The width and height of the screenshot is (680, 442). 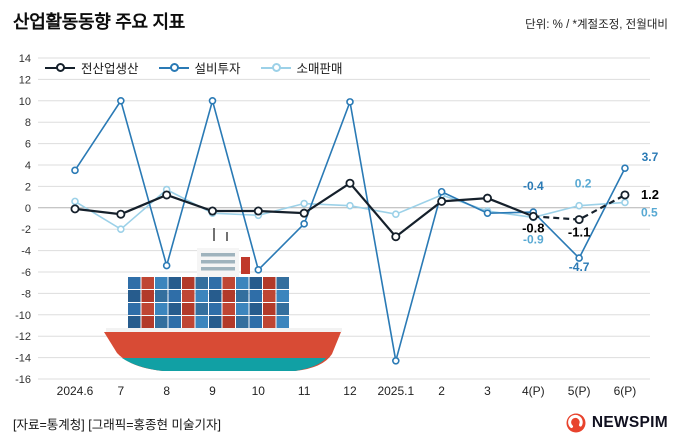 I want to click on legend-label: 설비투자, so click(x=217, y=69).